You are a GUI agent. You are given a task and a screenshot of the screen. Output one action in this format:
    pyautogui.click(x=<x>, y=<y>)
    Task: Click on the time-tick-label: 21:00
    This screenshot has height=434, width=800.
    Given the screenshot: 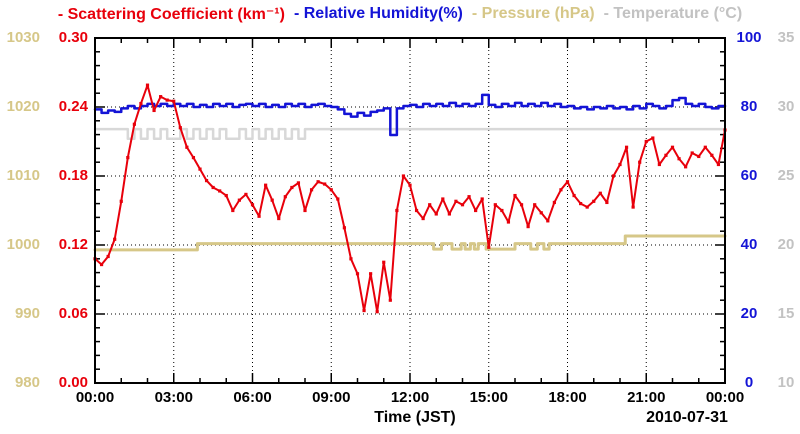 What is the action you would take?
    pyautogui.click(x=646, y=397)
    